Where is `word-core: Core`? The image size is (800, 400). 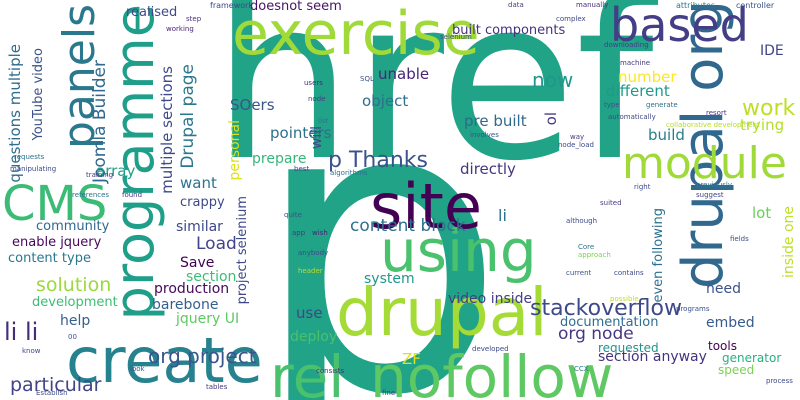 word-core: Core is located at coordinates (586, 247).